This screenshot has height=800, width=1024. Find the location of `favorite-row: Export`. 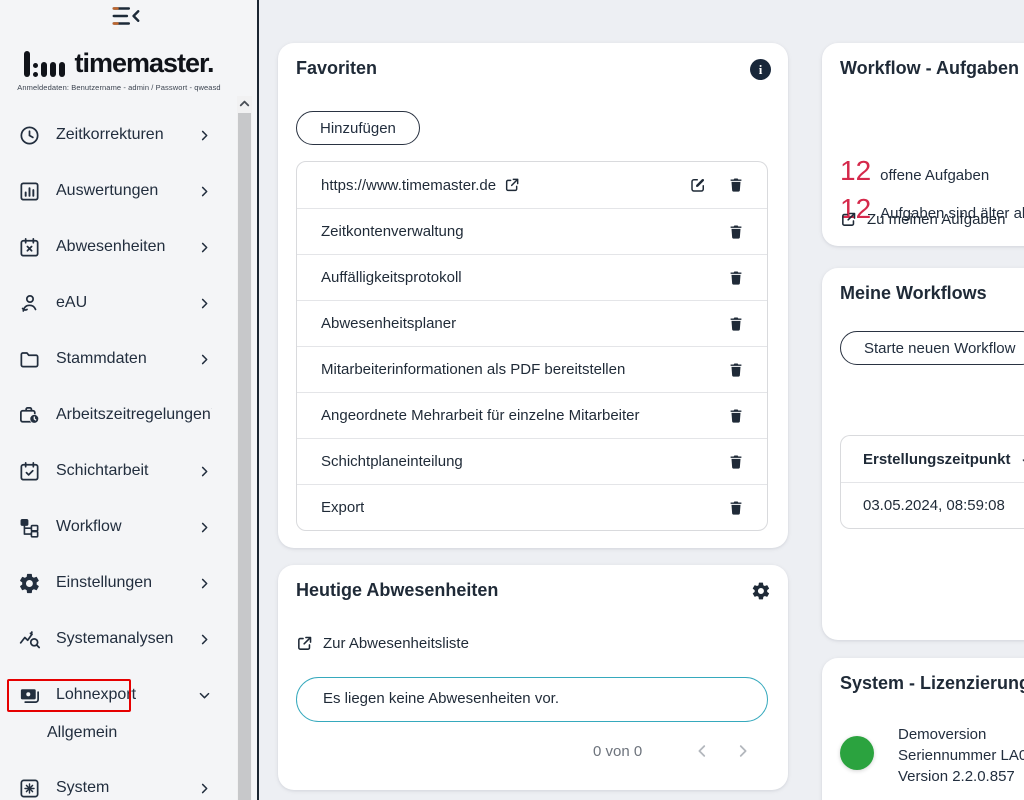

favorite-row: Export is located at coordinates (532, 507).